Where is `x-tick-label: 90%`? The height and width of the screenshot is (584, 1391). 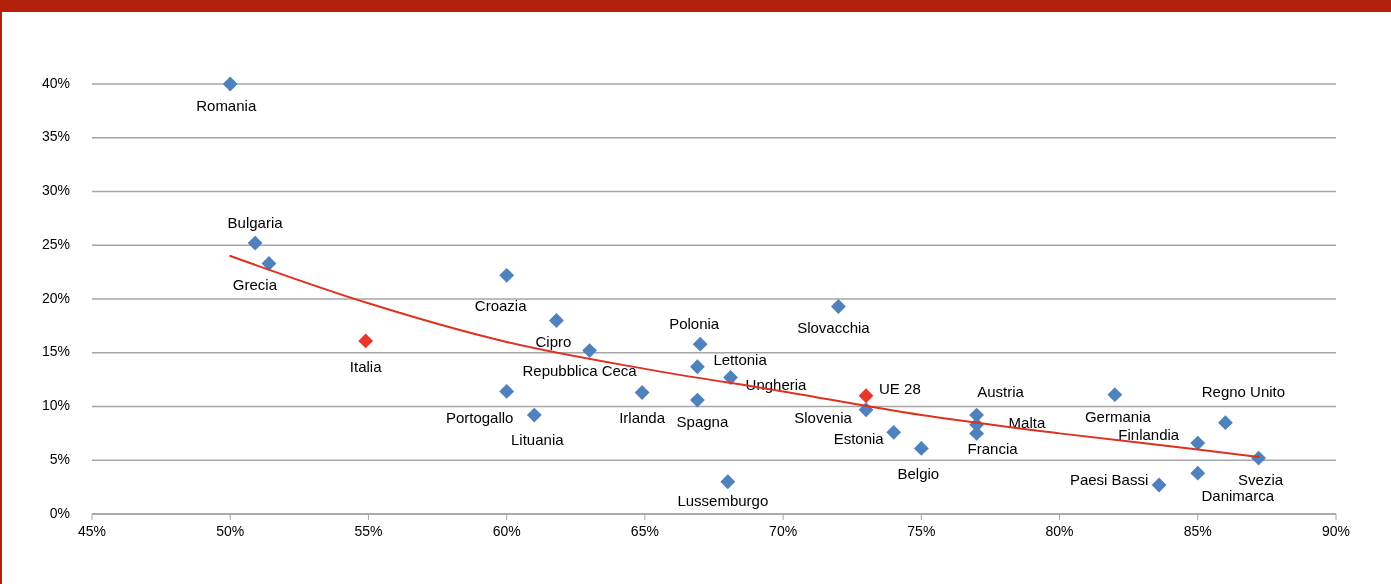
x-tick-label: 90% is located at coordinates (1336, 531).